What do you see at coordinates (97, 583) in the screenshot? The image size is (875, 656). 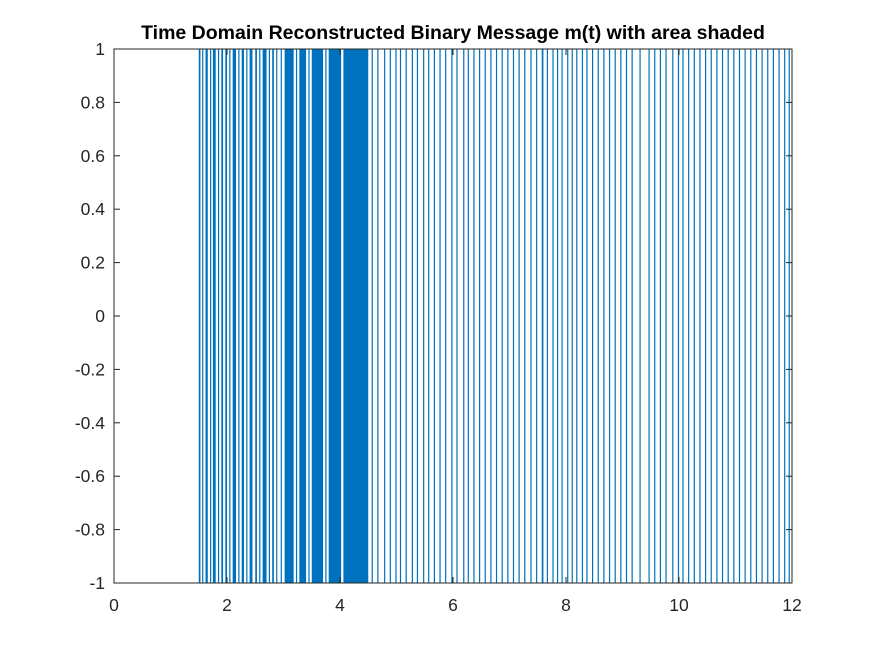 I see `y-tick-label: -1` at bounding box center [97, 583].